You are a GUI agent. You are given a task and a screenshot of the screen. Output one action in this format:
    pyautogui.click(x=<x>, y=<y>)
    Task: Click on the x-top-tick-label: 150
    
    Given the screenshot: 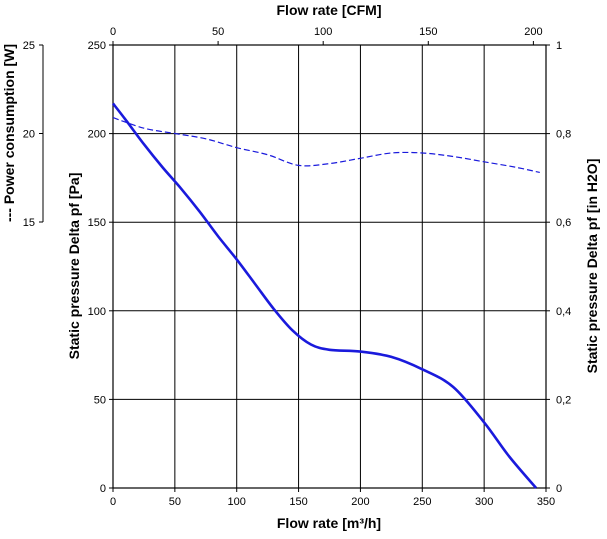 What is the action you would take?
    pyautogui.click(x=428, y=32)
    